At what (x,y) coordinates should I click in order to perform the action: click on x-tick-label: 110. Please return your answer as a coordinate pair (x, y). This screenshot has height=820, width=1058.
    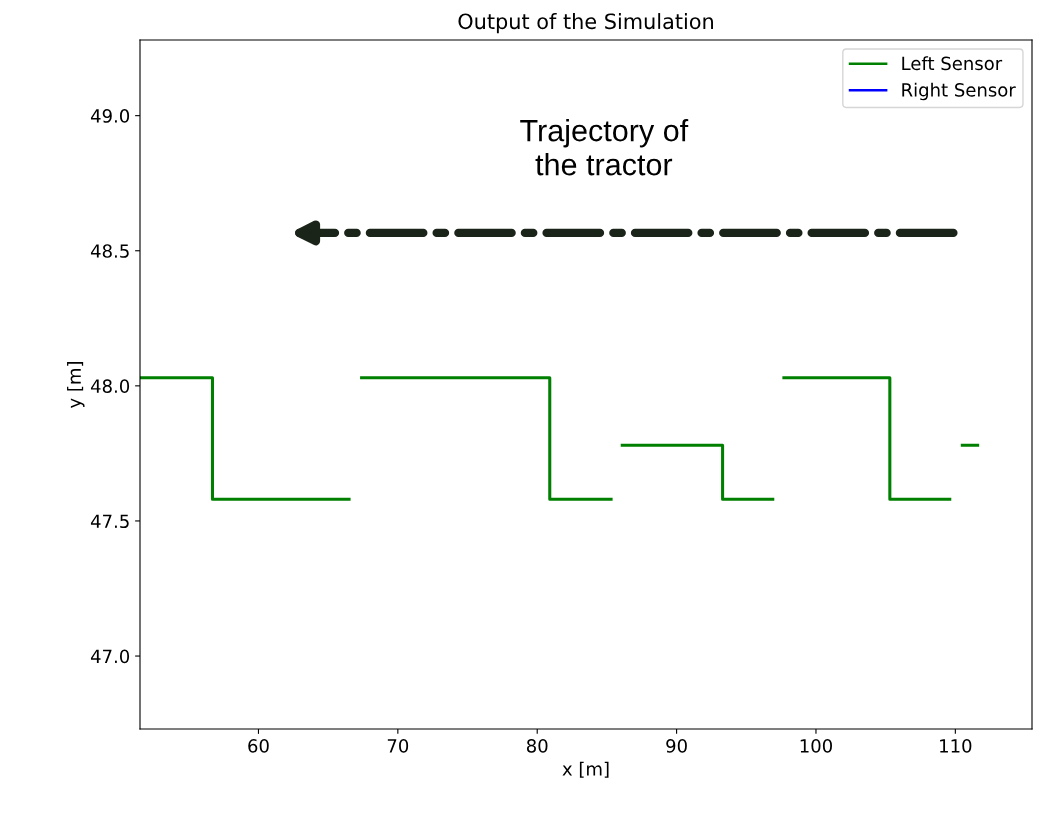
    Looking at the image, I should click on (956, 746).